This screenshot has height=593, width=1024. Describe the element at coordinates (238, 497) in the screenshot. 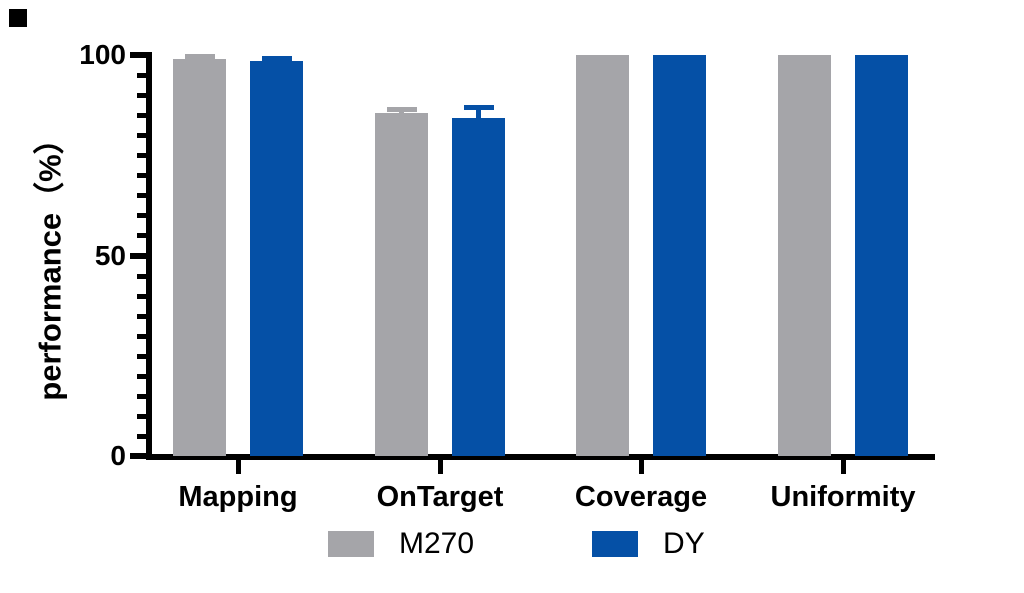

I see `x-category-label: Mapping` at that location.